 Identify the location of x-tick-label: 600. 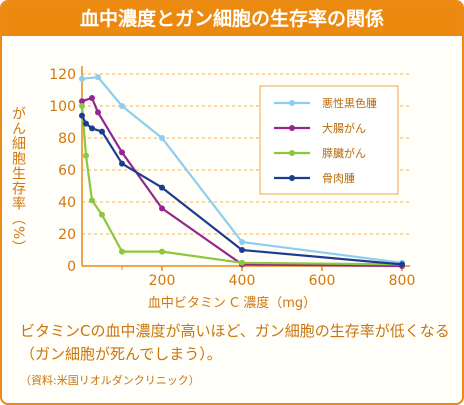
(322, 281).